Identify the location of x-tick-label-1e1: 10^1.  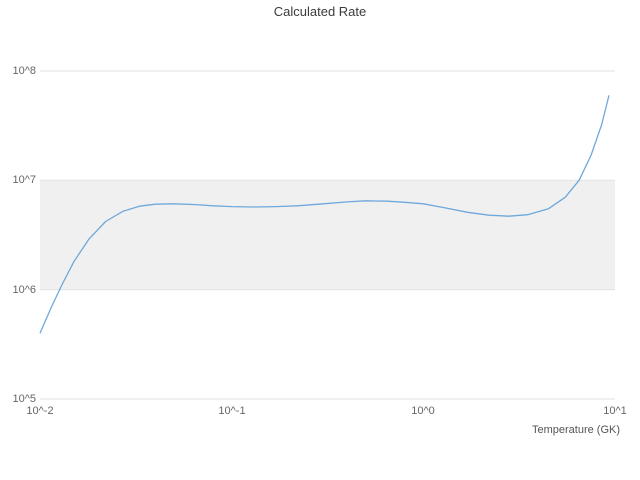
(615, 411).